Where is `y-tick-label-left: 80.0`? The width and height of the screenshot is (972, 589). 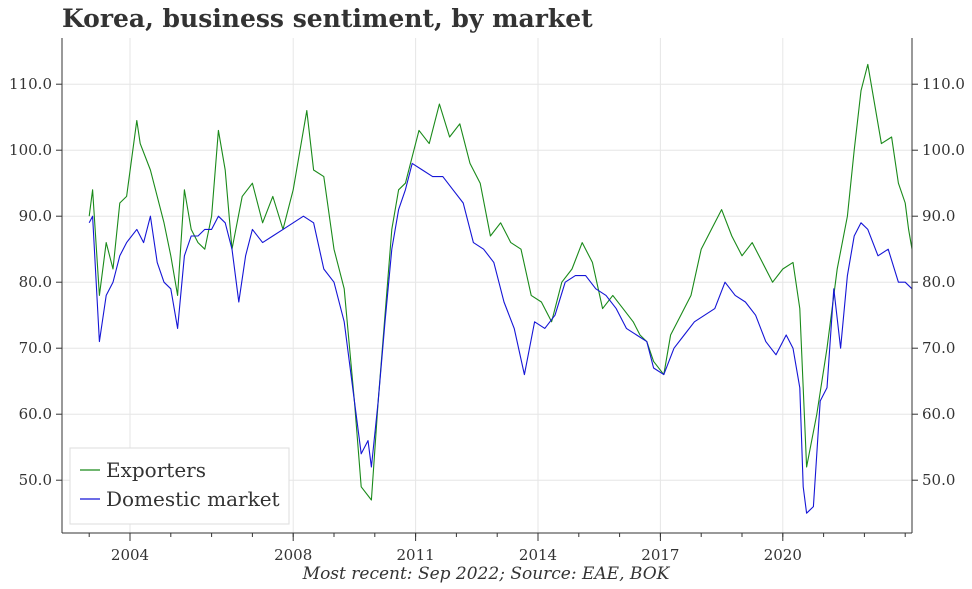 y-tick-label-left: 80.0 is located at coordinates (35, 282).